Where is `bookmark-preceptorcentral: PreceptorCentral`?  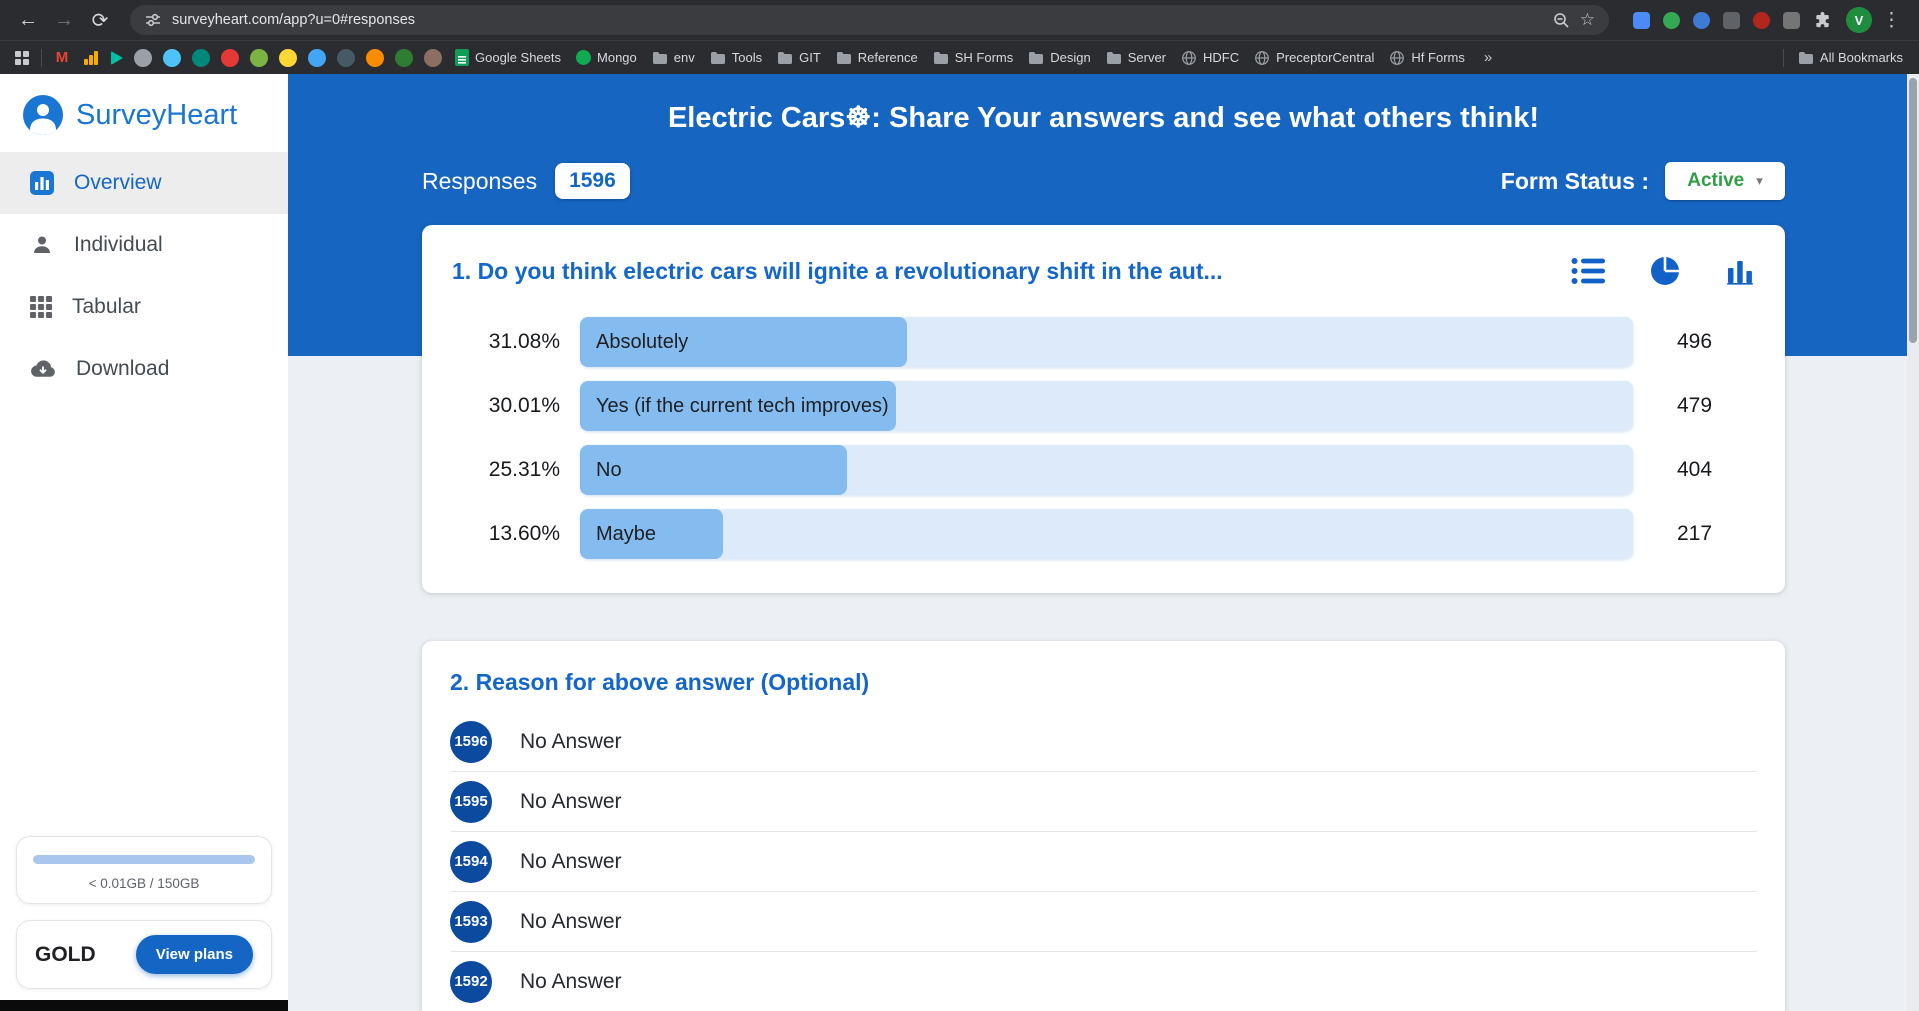 bookmark-preceptorcentral: PreceptorCentral is located at coordinates (1314, 58).